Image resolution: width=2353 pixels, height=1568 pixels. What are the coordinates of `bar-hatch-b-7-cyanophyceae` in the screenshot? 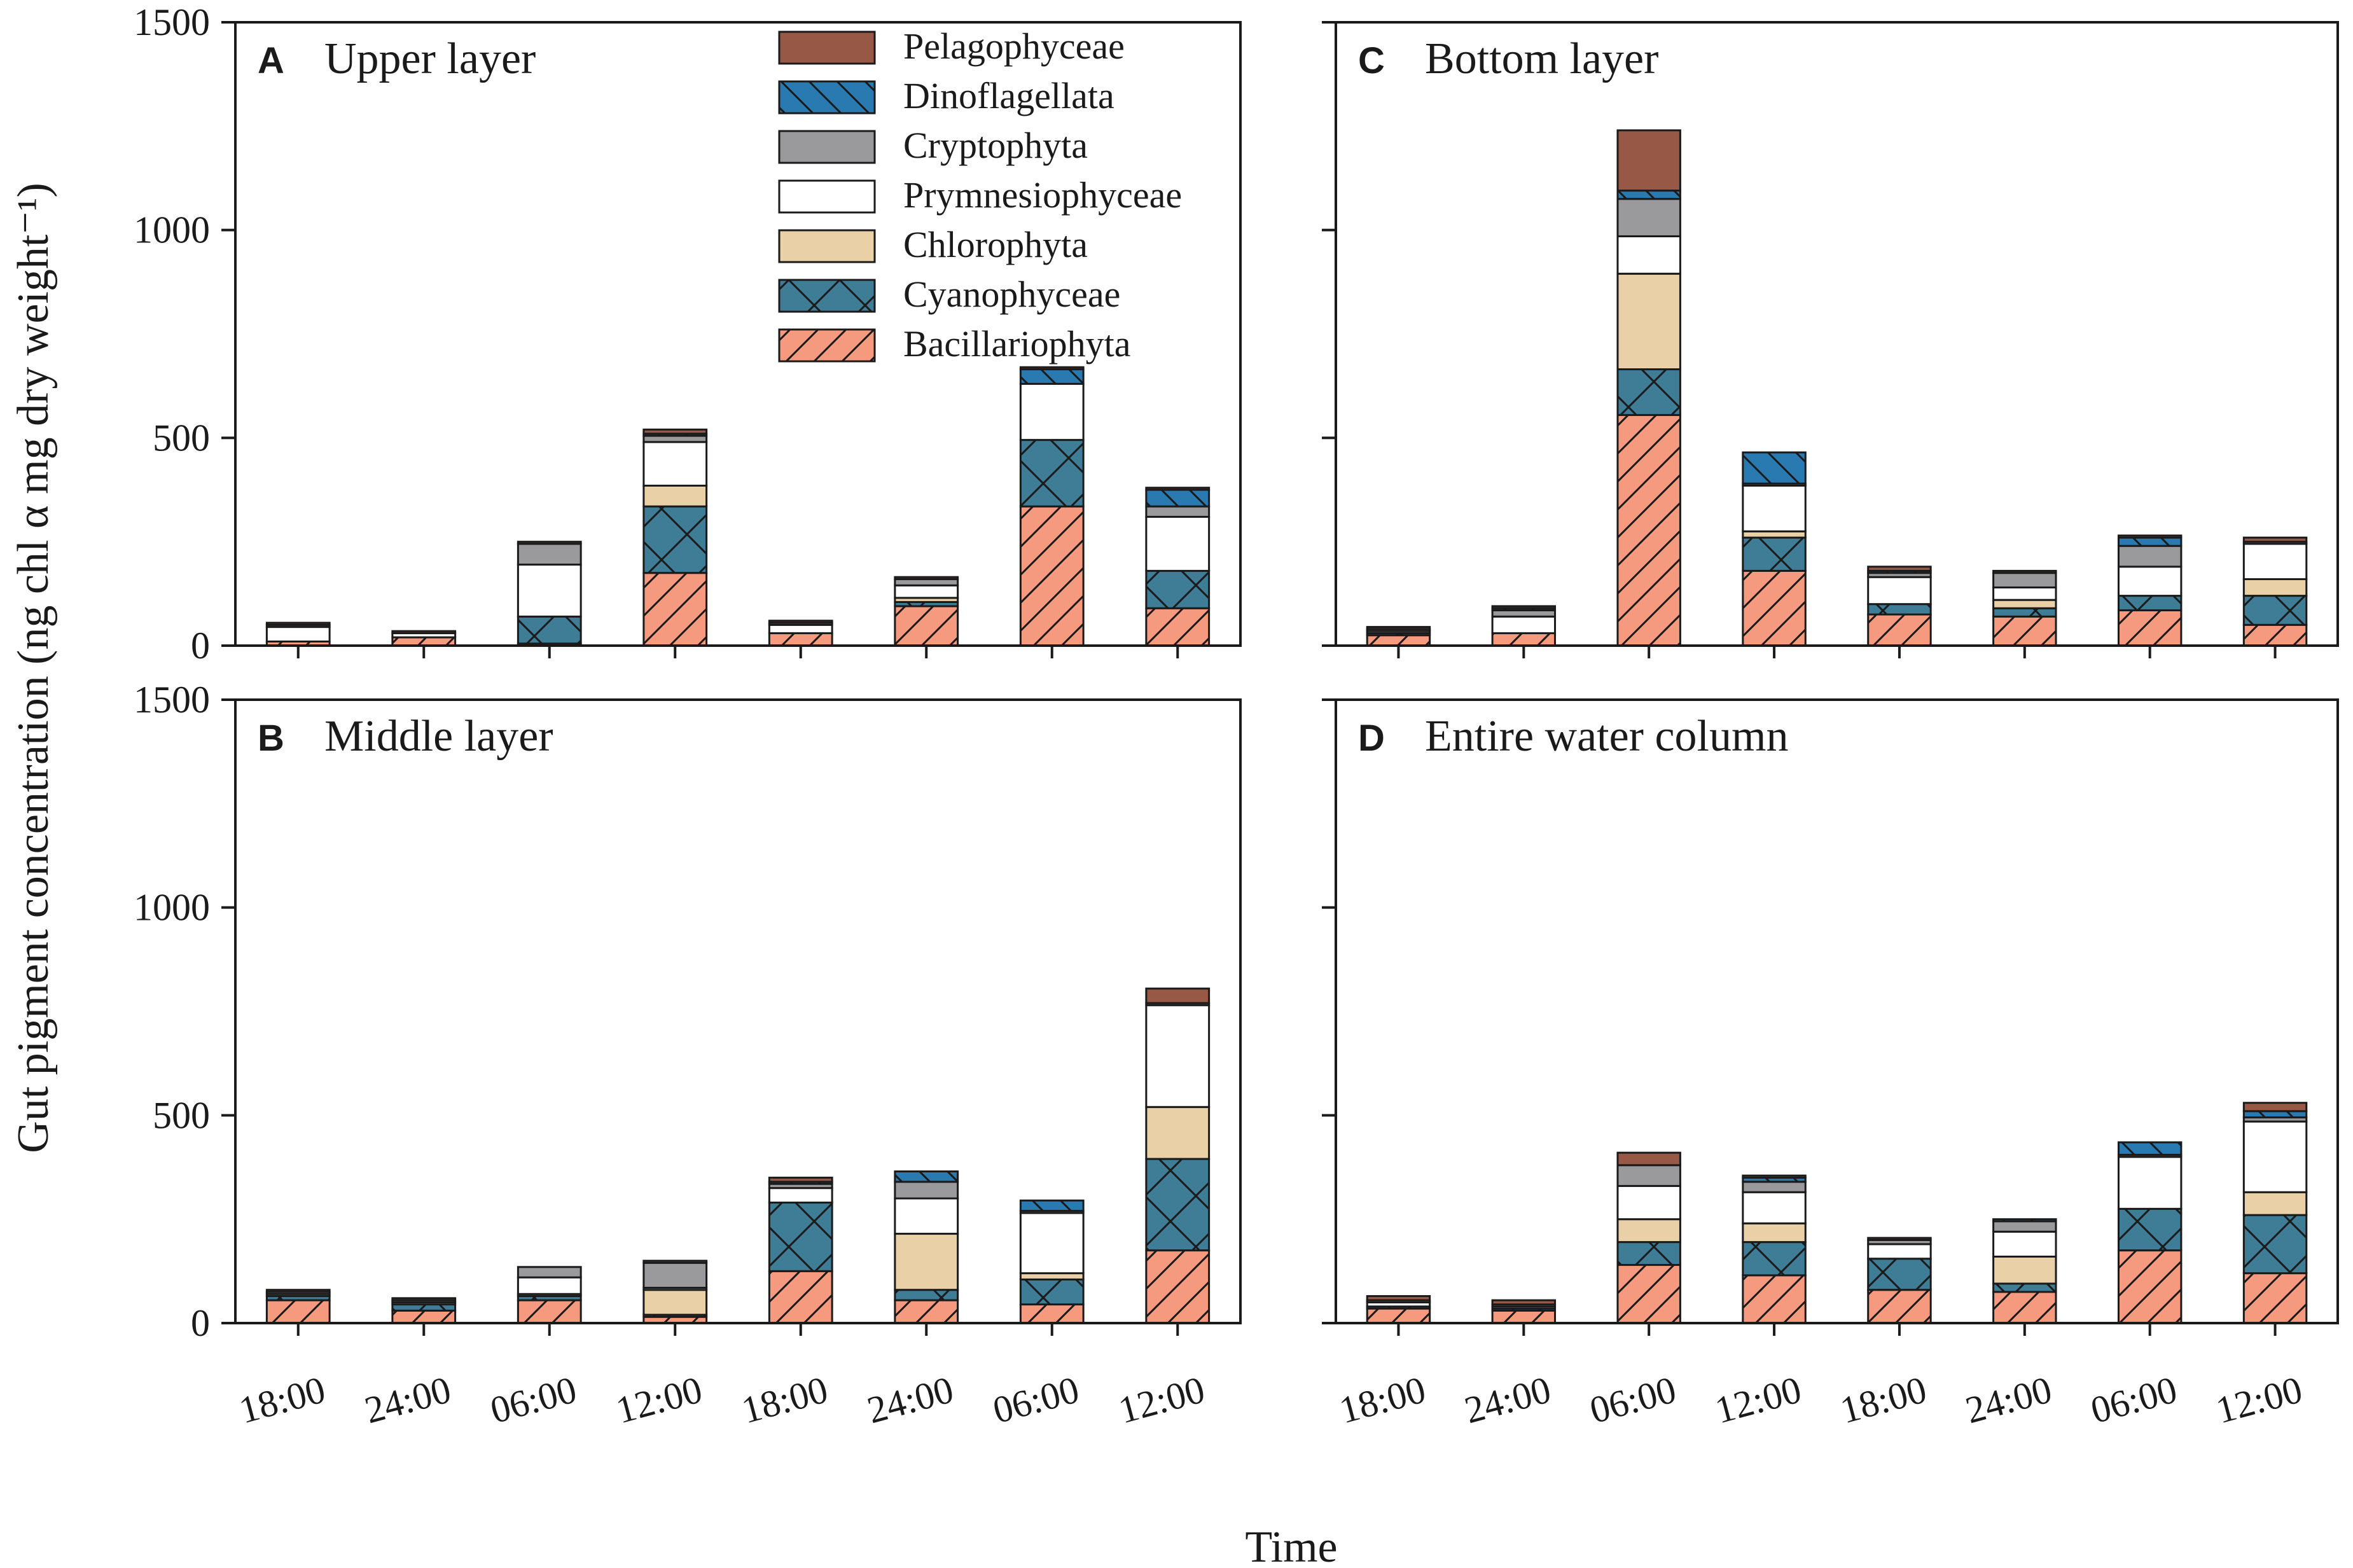 It's located at (1052, 1292).